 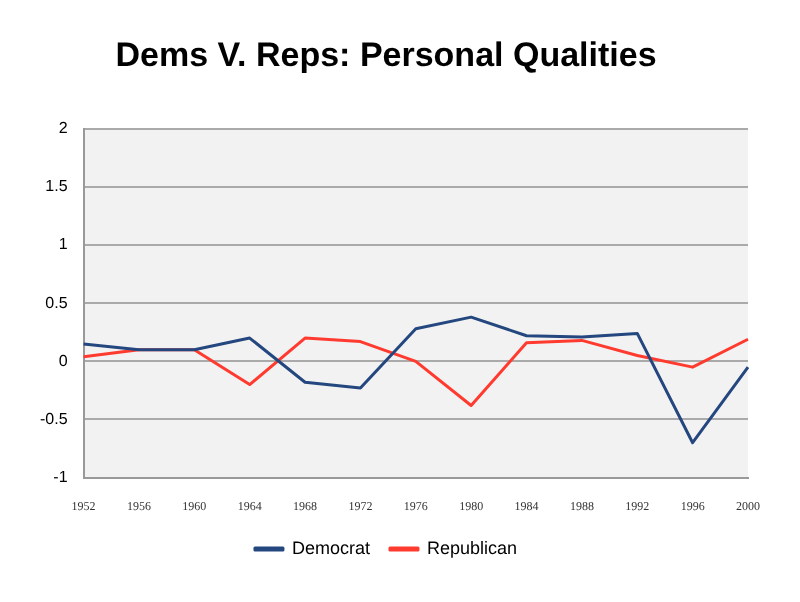 I want to click on y-tick-label: 0, so click(x=63, y=360).